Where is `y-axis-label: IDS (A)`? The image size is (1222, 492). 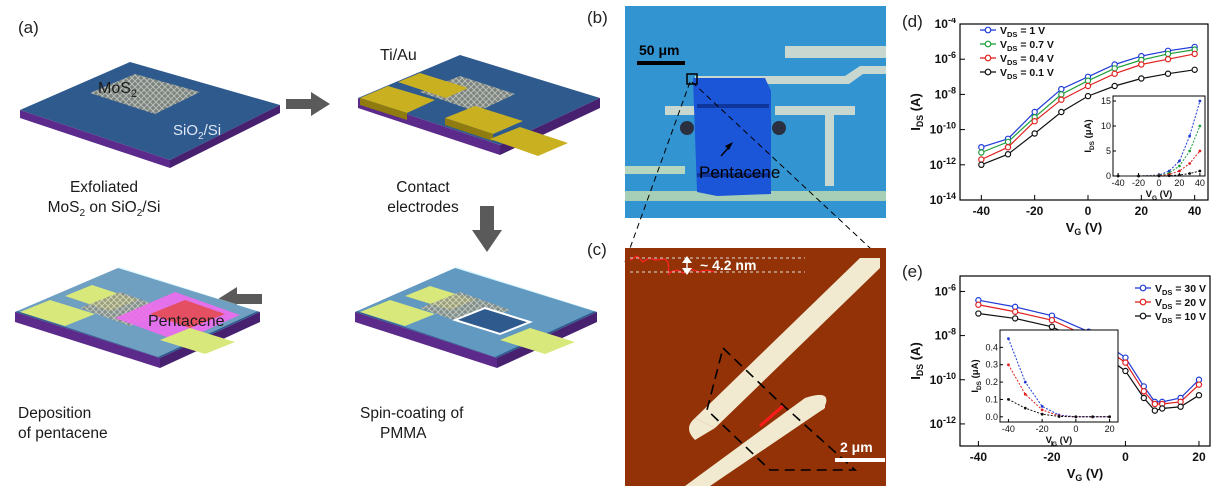 y-axis-label: IDS (A) is located at coordinates (916, 361).